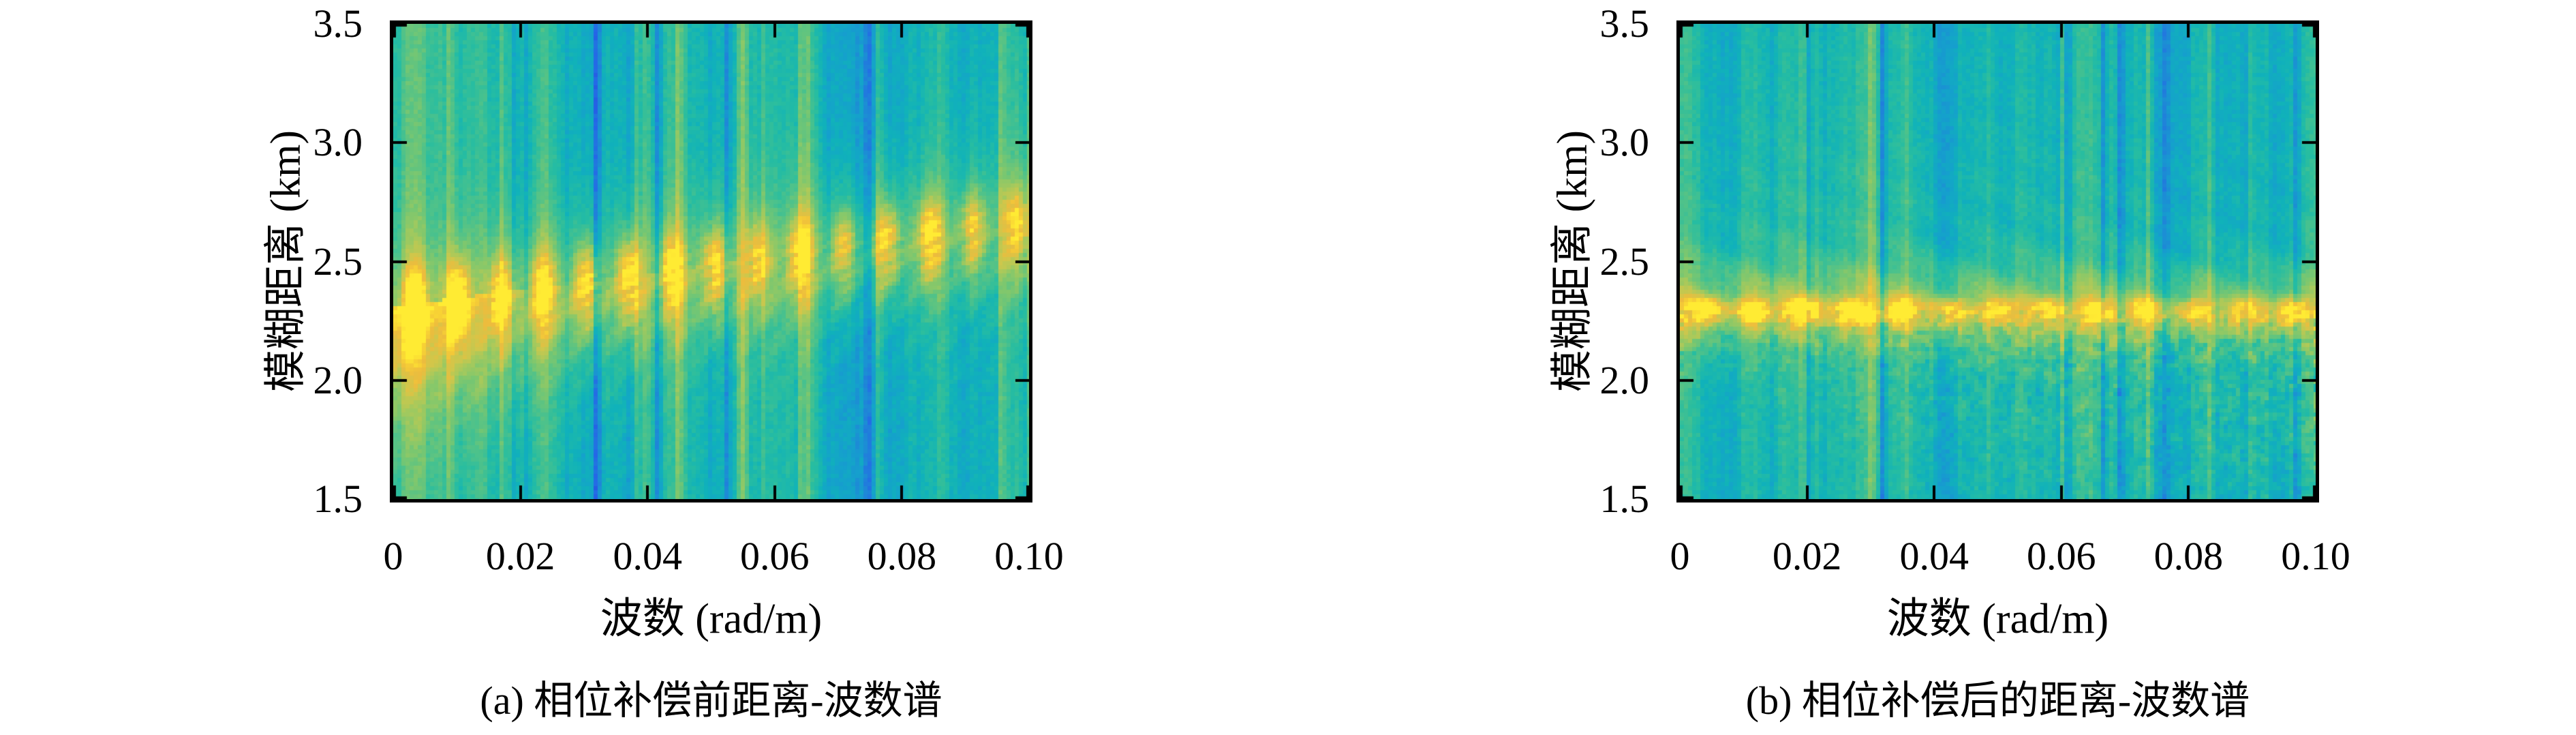 The height and width of the screenshot is (735, 2576). Describe the element at coordinates (711, 619) in the screenshot. I see `x-axis-label-a: 波数 (rad/m)` at that location.